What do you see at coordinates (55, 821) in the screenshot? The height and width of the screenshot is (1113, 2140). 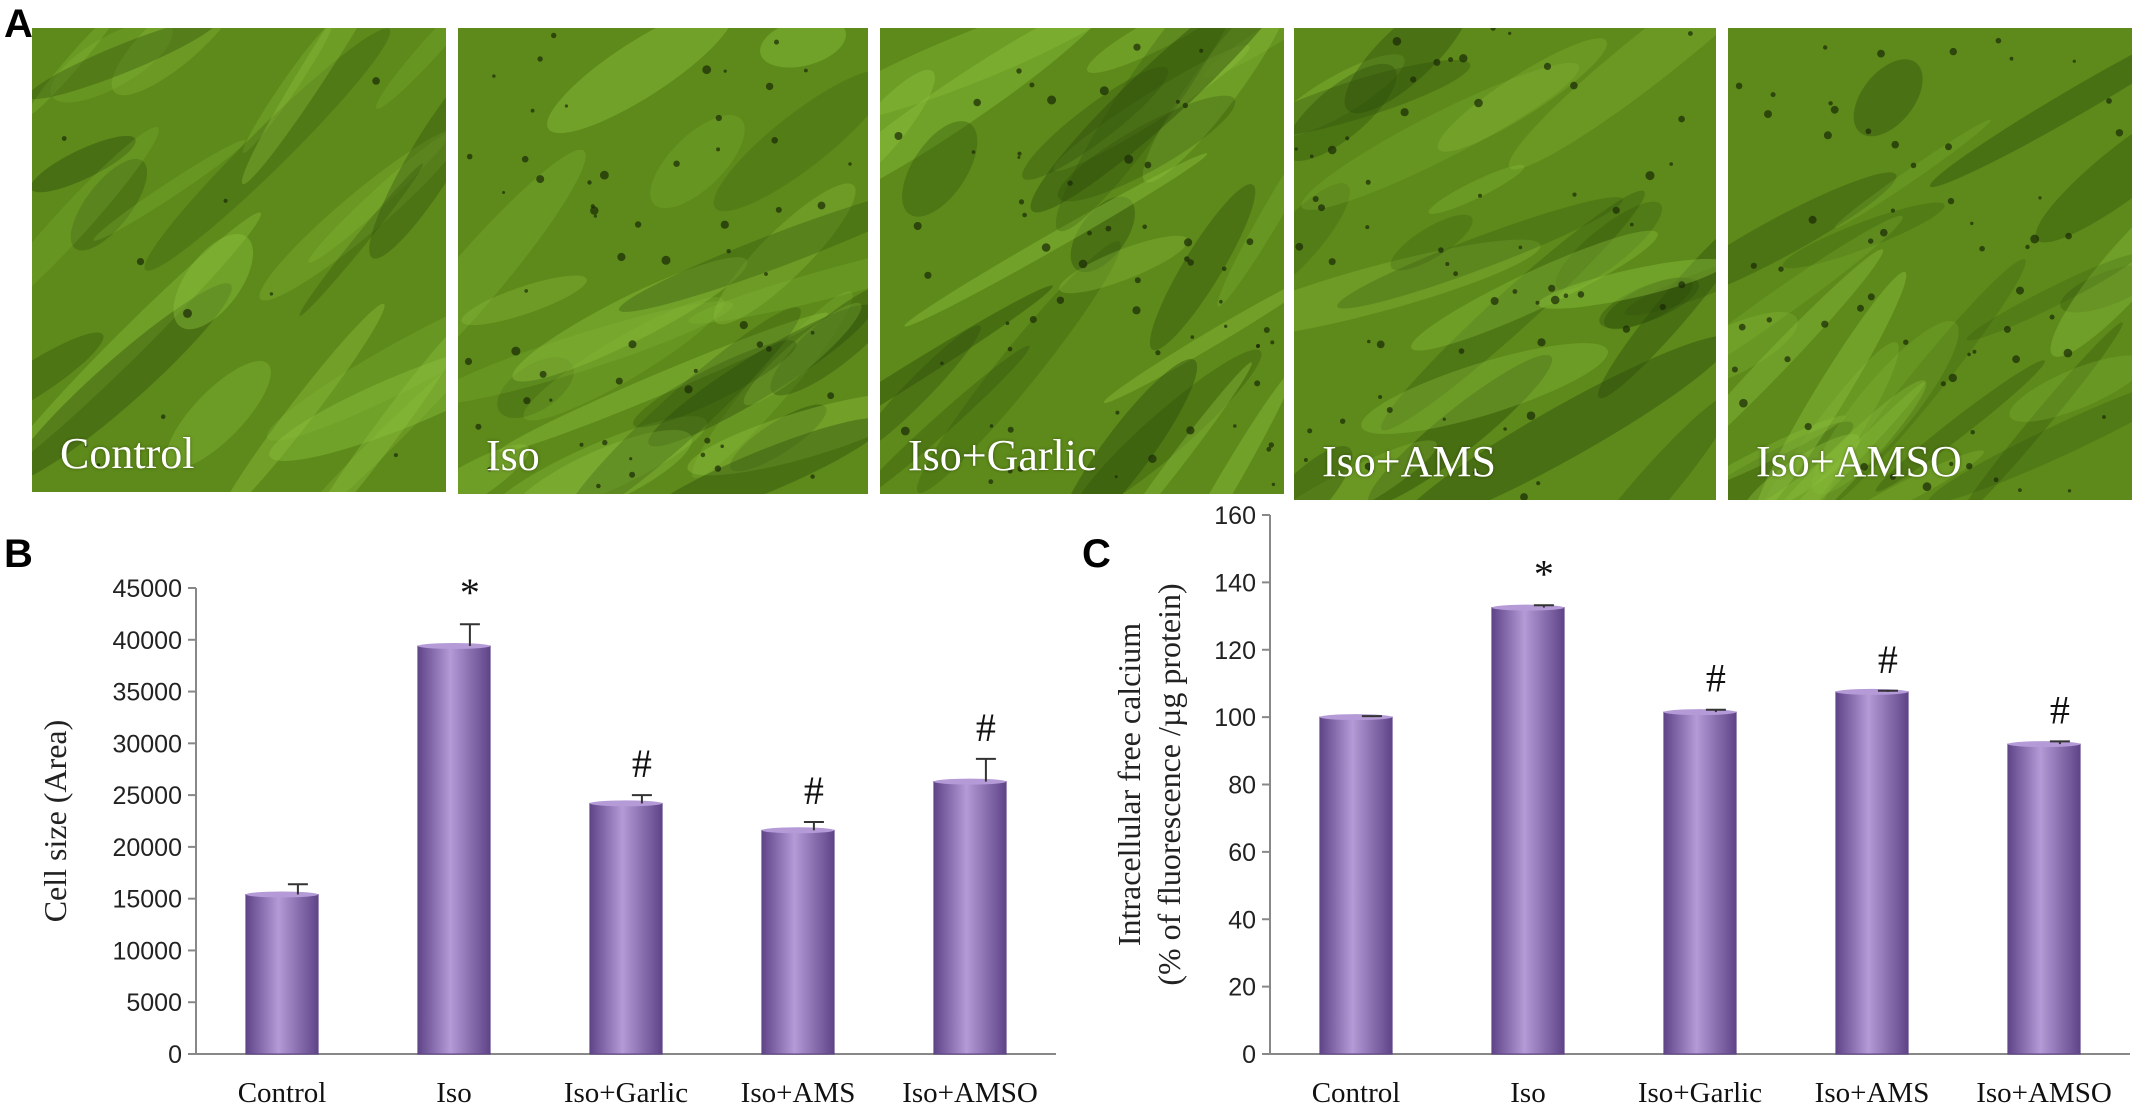 I see `y-axis-label: Cell size (Area)` at bounding box center [55, 821].